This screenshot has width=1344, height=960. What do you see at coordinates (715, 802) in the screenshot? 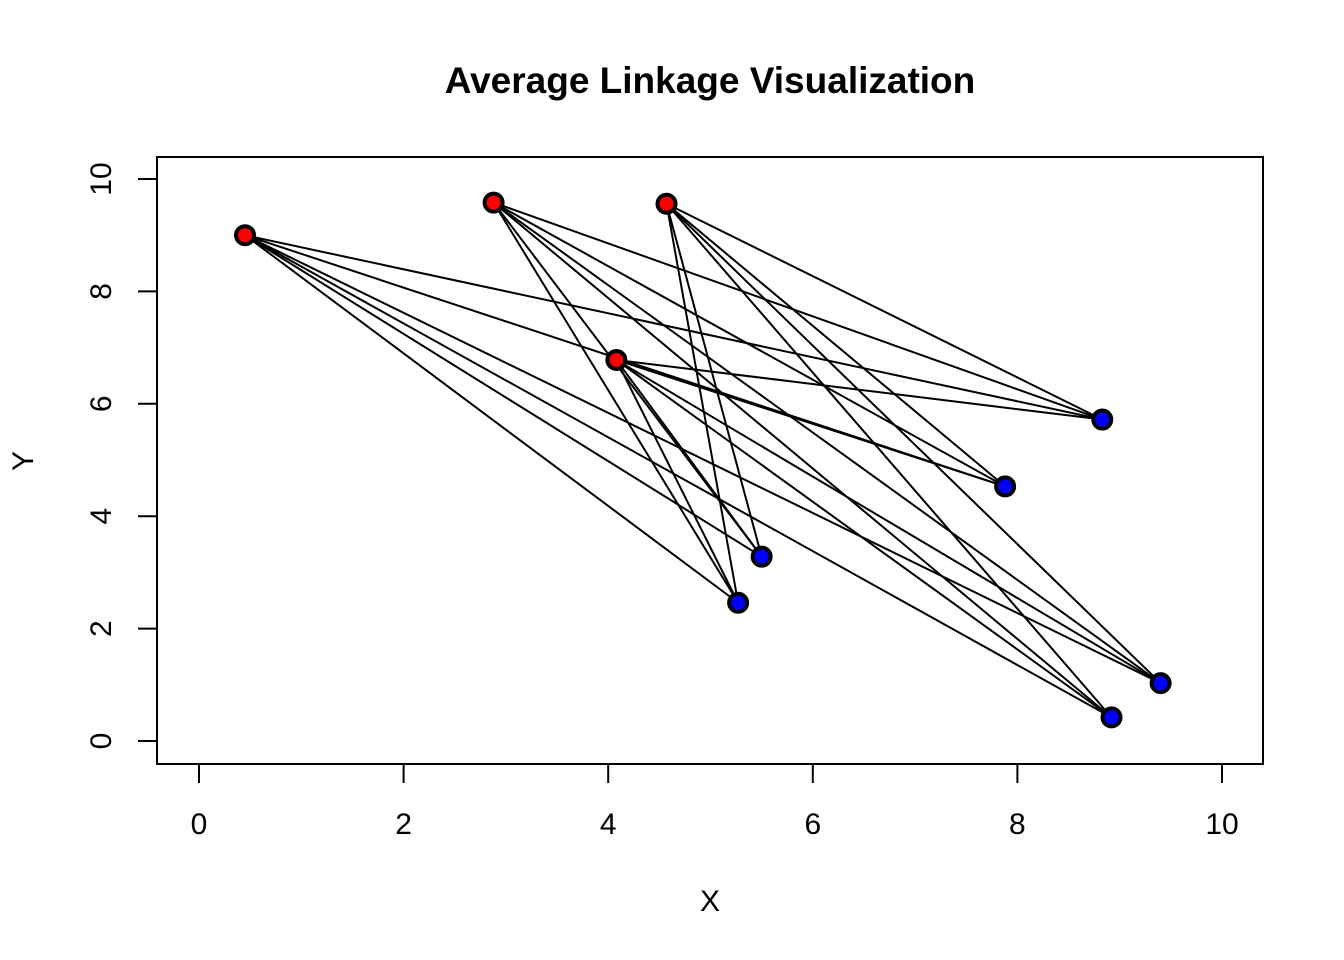
I see `x-axis: 0 2 4 6 8 10` at bounding box center [715, 802].